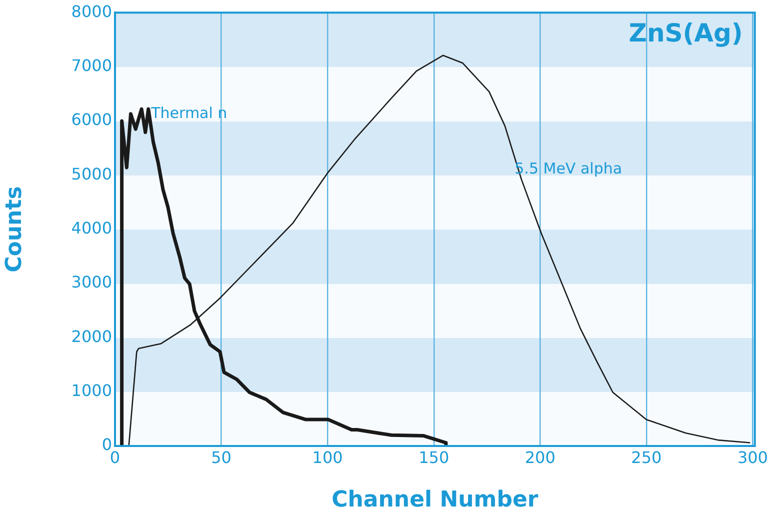 The width and height of the screenshot is (771, 516). Describe the element at coordinates (91, 11) in the screenshot. I see `y-tick-label: 8000` at that location.